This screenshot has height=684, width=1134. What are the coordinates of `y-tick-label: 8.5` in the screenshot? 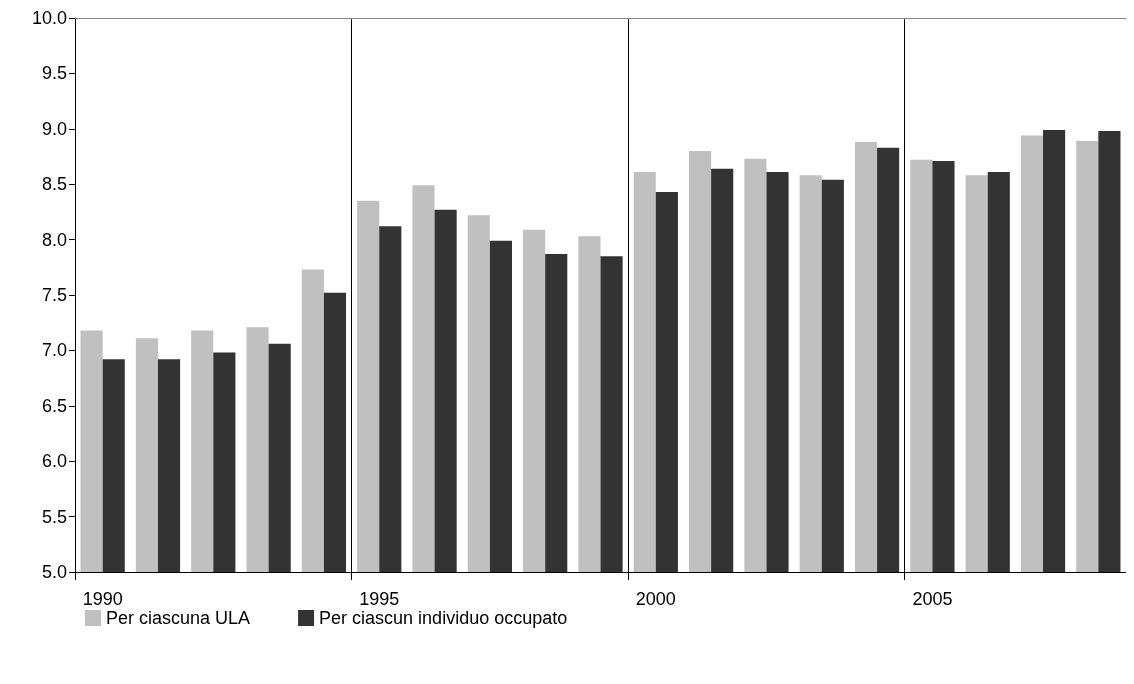 It's located at (54, 184).